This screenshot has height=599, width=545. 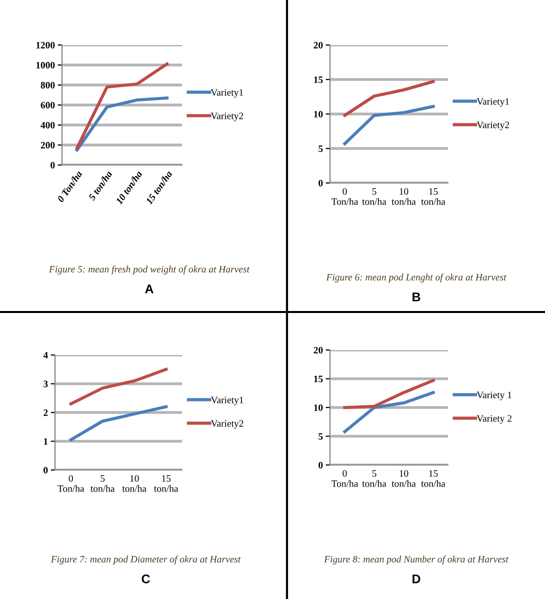 What do you see at coordinates (46, 441) in the screenshot?
I see `y-tick-label: 1` at bounding box center [46, 441].